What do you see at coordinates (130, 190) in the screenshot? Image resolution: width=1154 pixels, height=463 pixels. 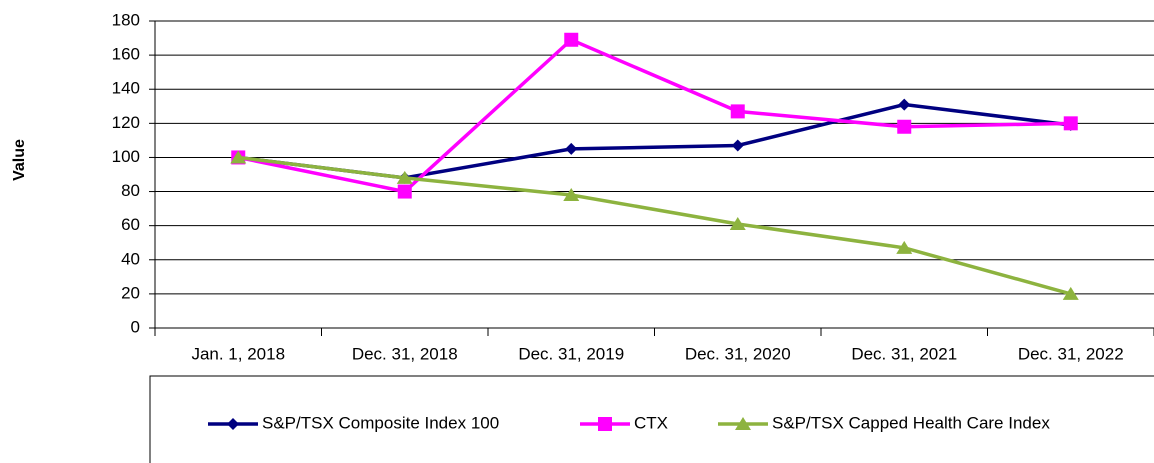 I see `y-tick-label: 80` at bounding box center [130, 190].